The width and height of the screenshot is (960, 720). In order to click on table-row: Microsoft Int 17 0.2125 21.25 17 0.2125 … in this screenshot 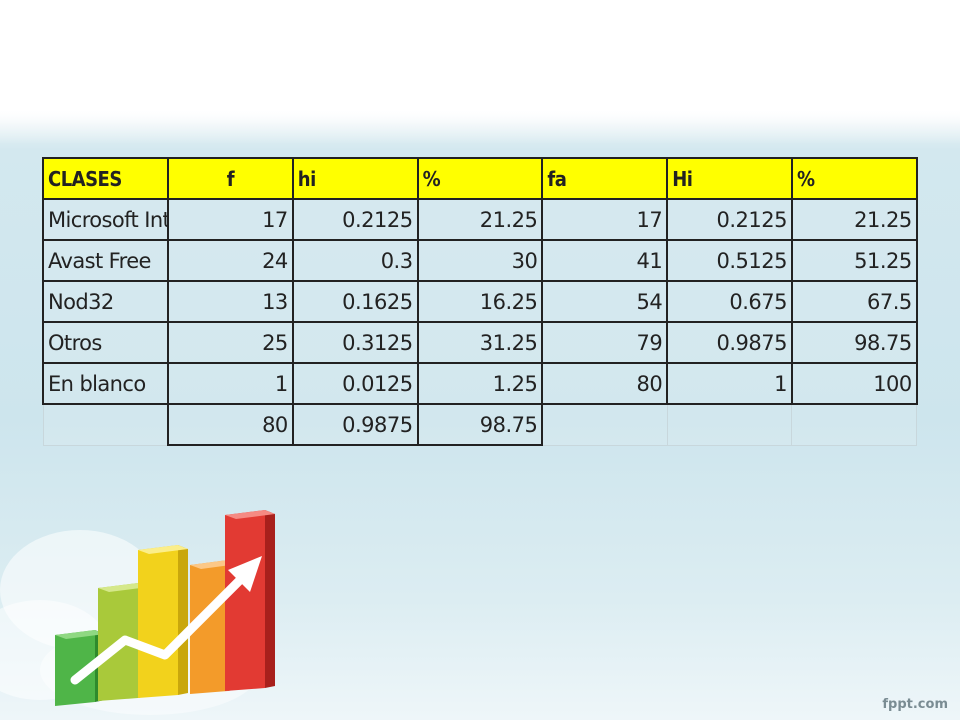, I will do `click(480, 219)`.